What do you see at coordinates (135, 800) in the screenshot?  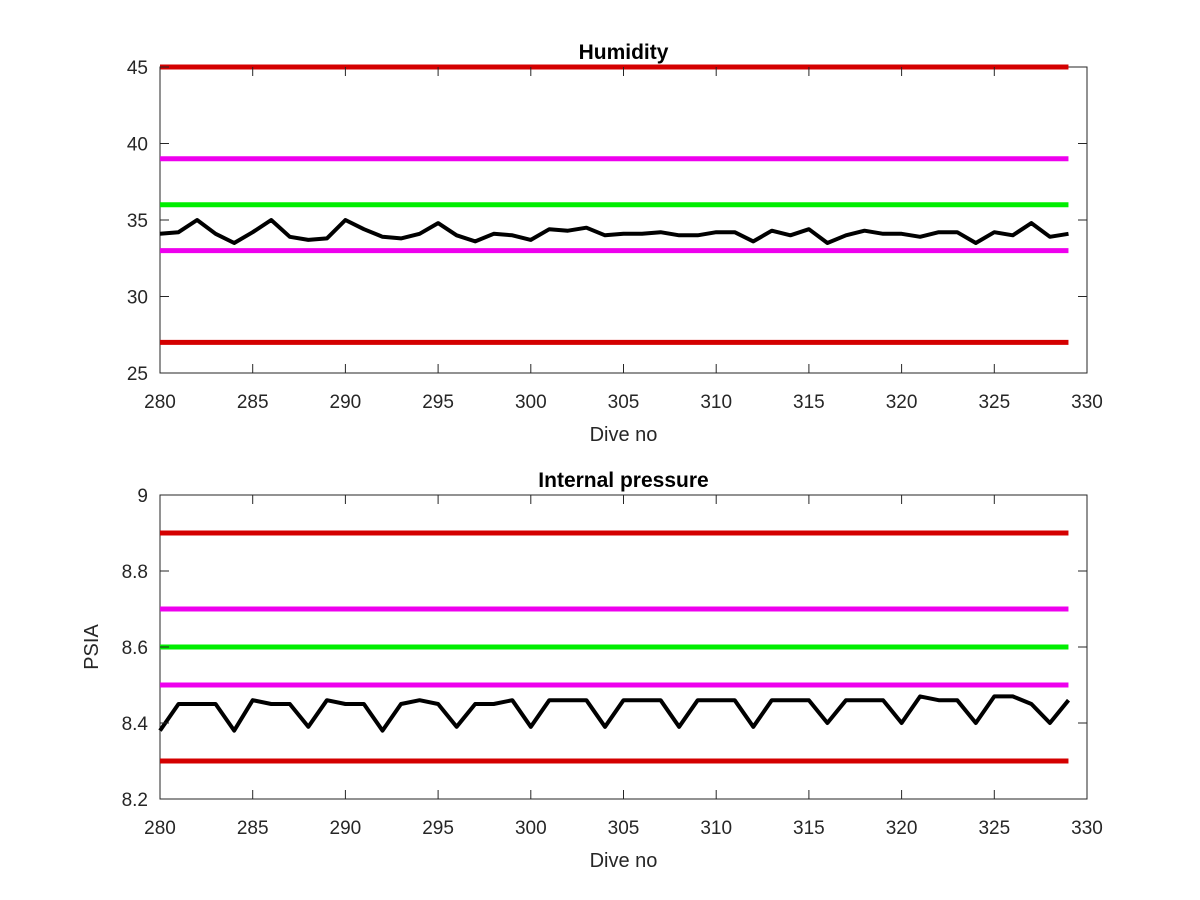 I see `y-tick-label: 8.2` at bounding box center [135, 800].